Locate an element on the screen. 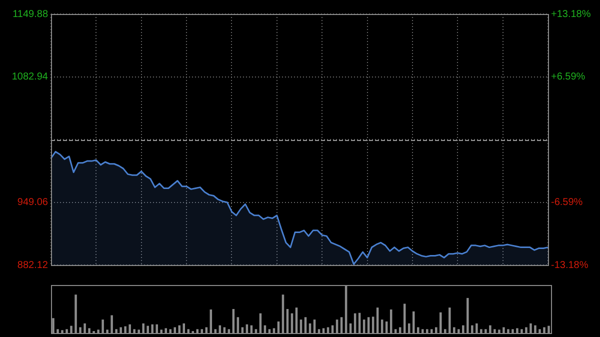 The image size is (600, 337). y-tick-label: 1082.94 is located at coordinates (30, 77).